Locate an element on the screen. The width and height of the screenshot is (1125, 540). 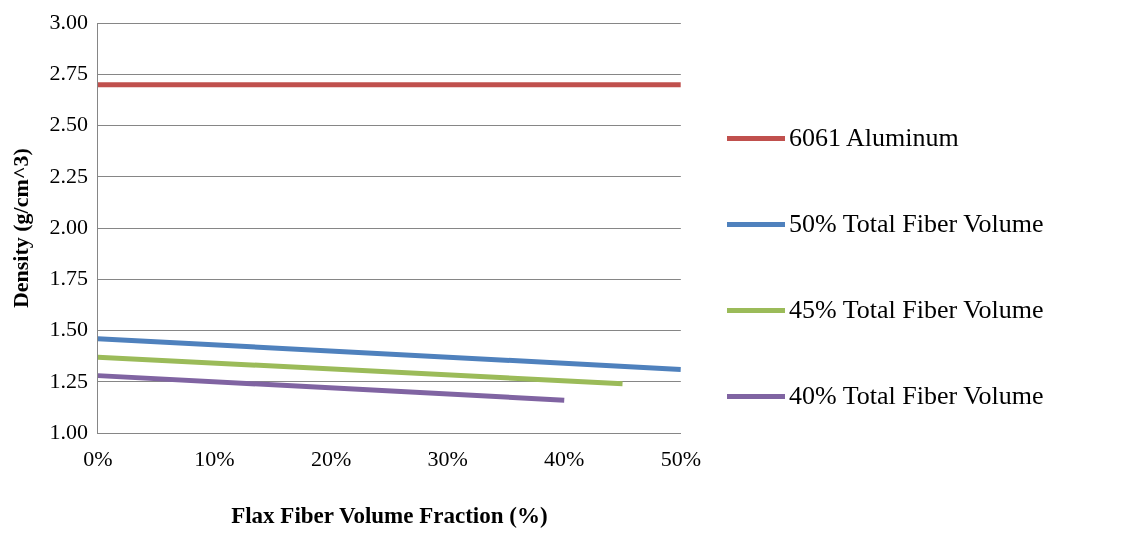
x-axis-title: Flax Fiber Volume Fraction (%) is located at coordinates (389, 516).